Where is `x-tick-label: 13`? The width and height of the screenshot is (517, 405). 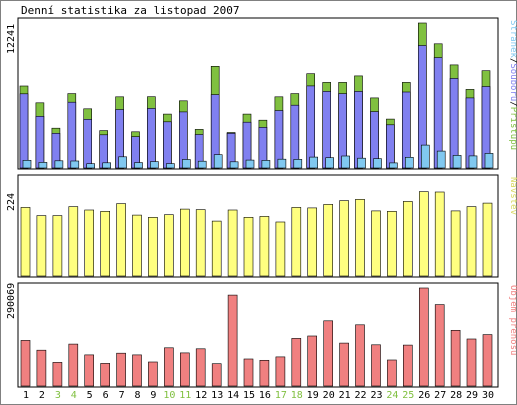
x-tick-label: 13 is located at coordinates (217, 395).